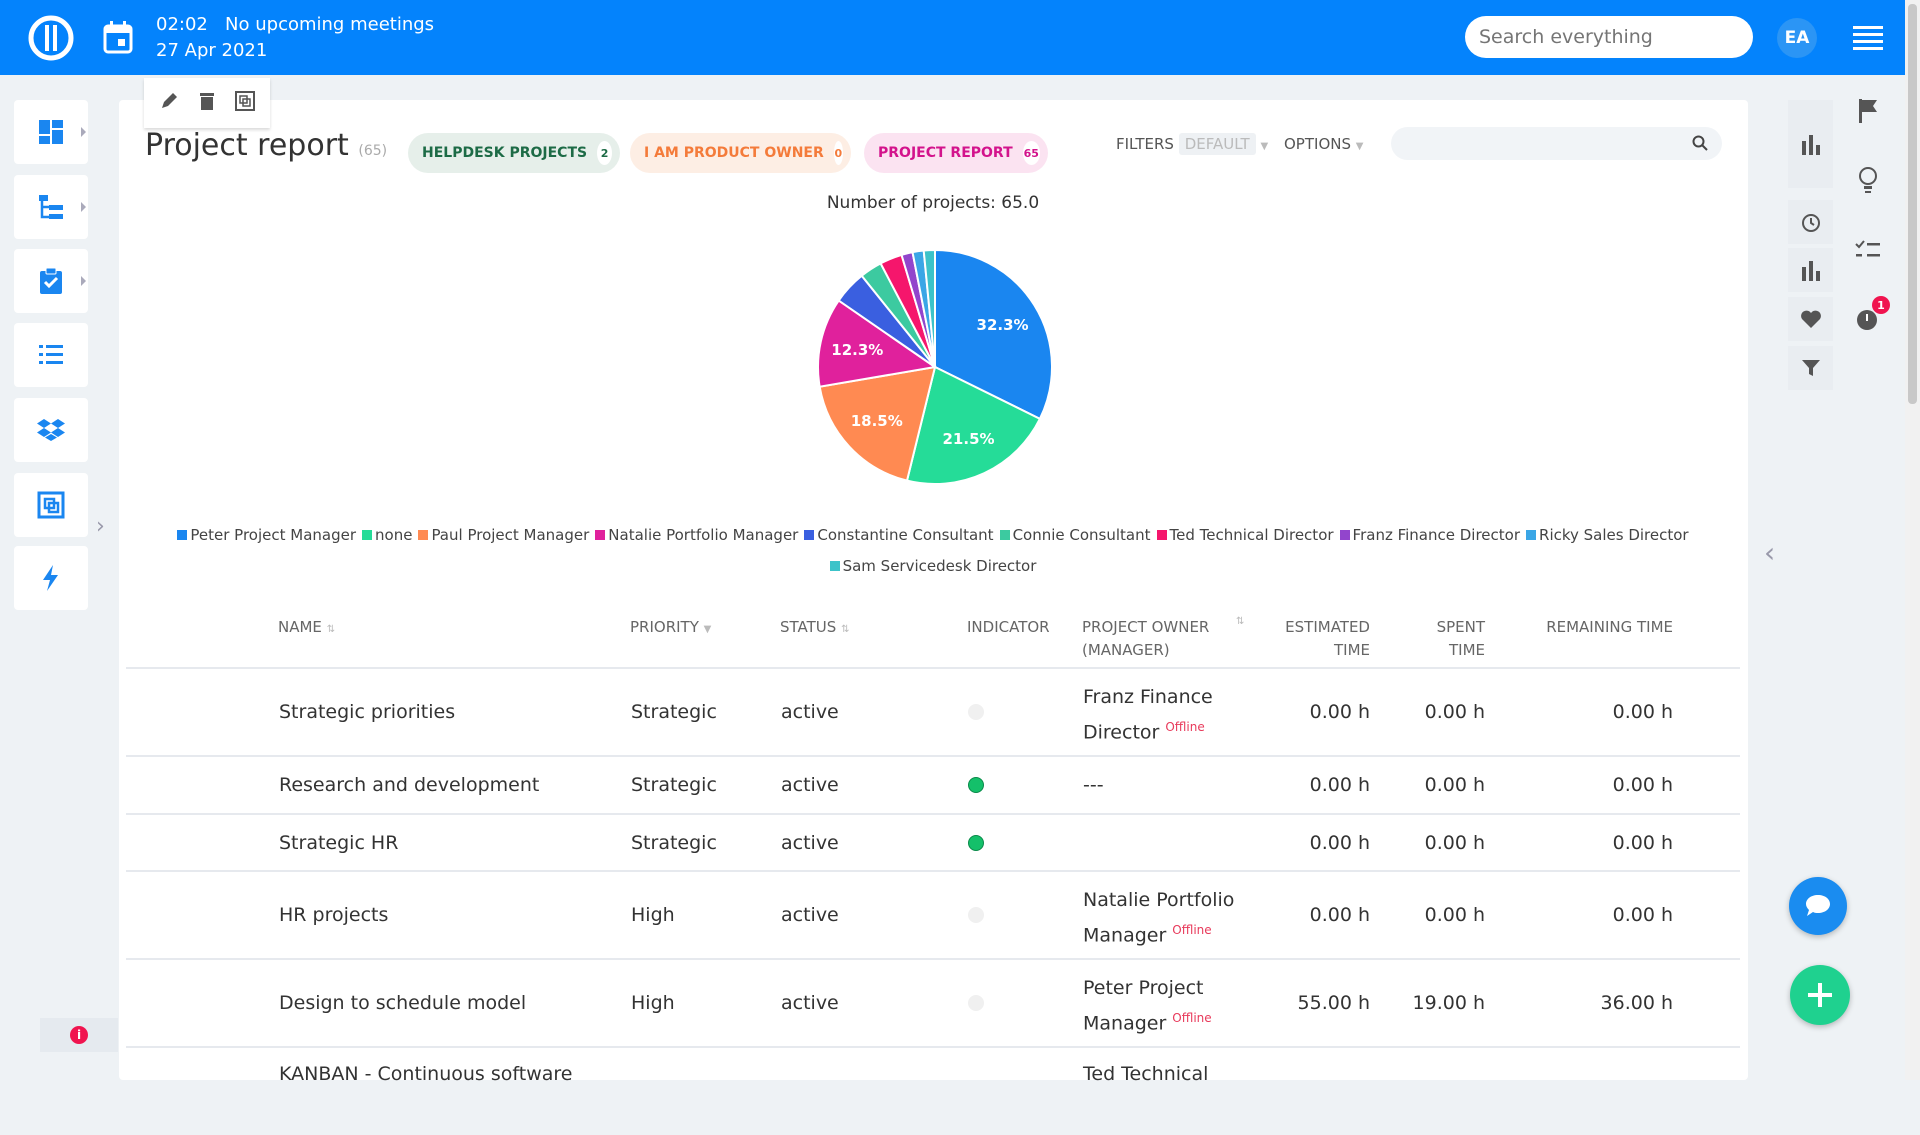 The image size is (1920, 1135). I want to click on hamburger-menu-icon, so click(1868, 40).